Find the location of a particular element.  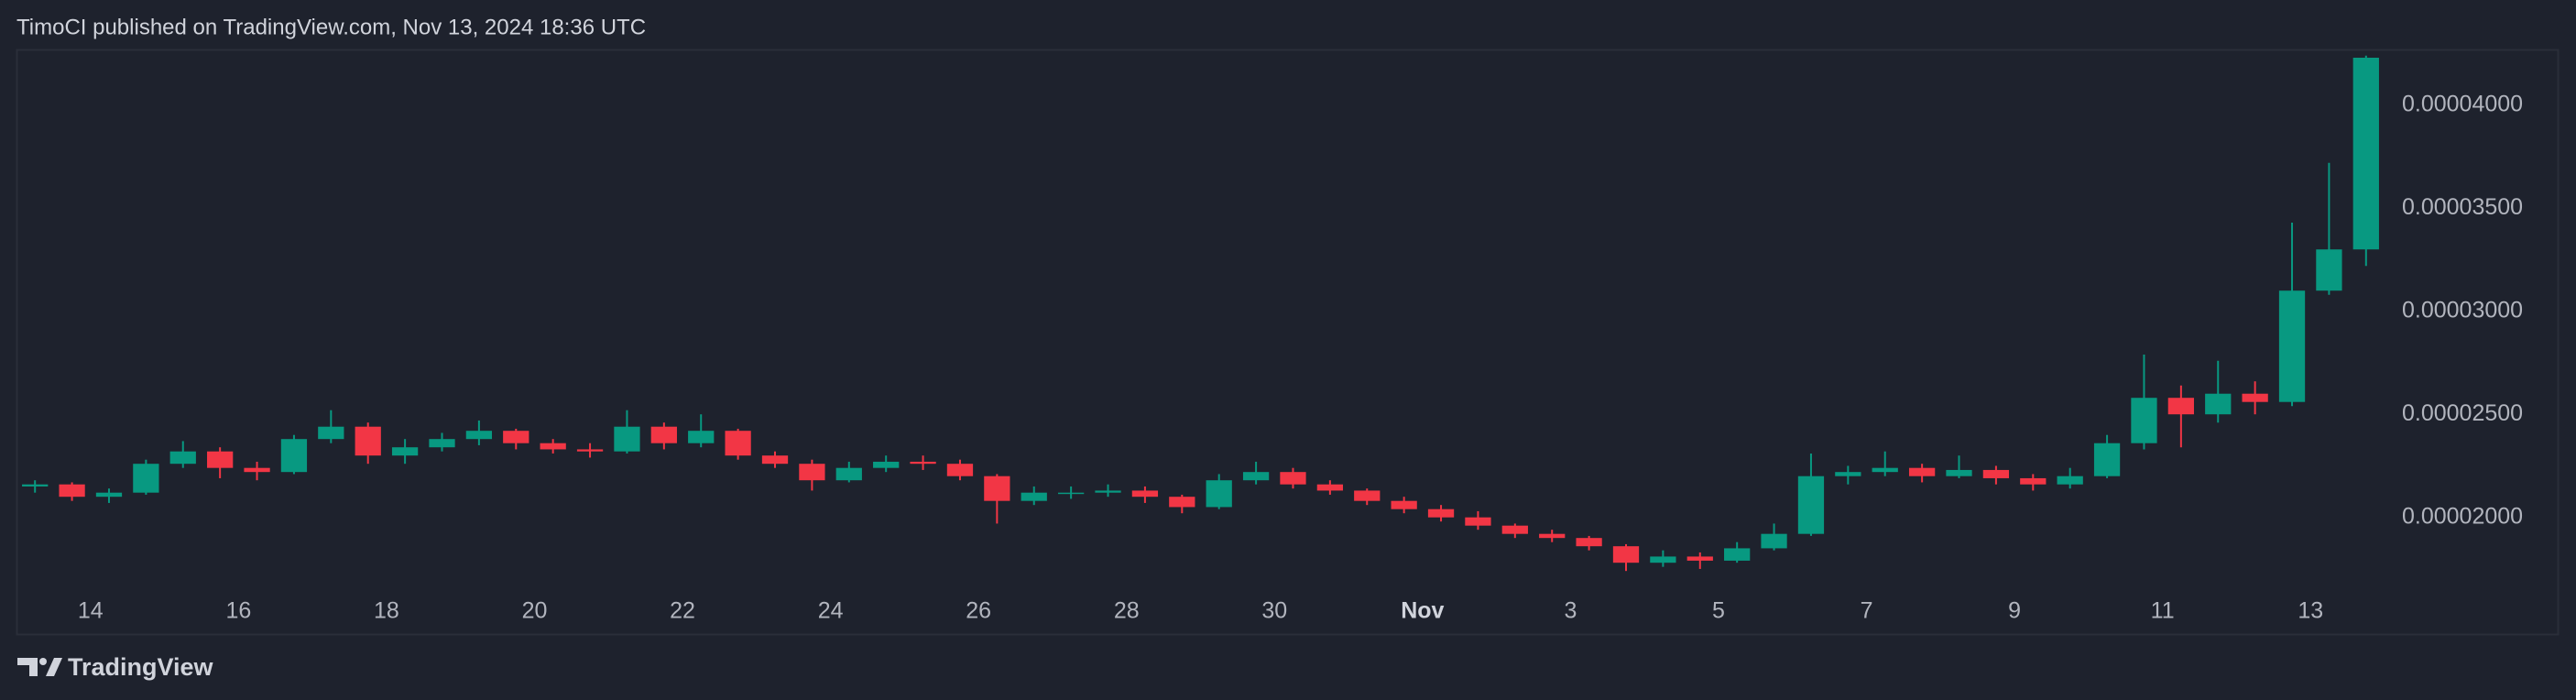

x-tick-label: 7 is located at coordinates (1867, 611).